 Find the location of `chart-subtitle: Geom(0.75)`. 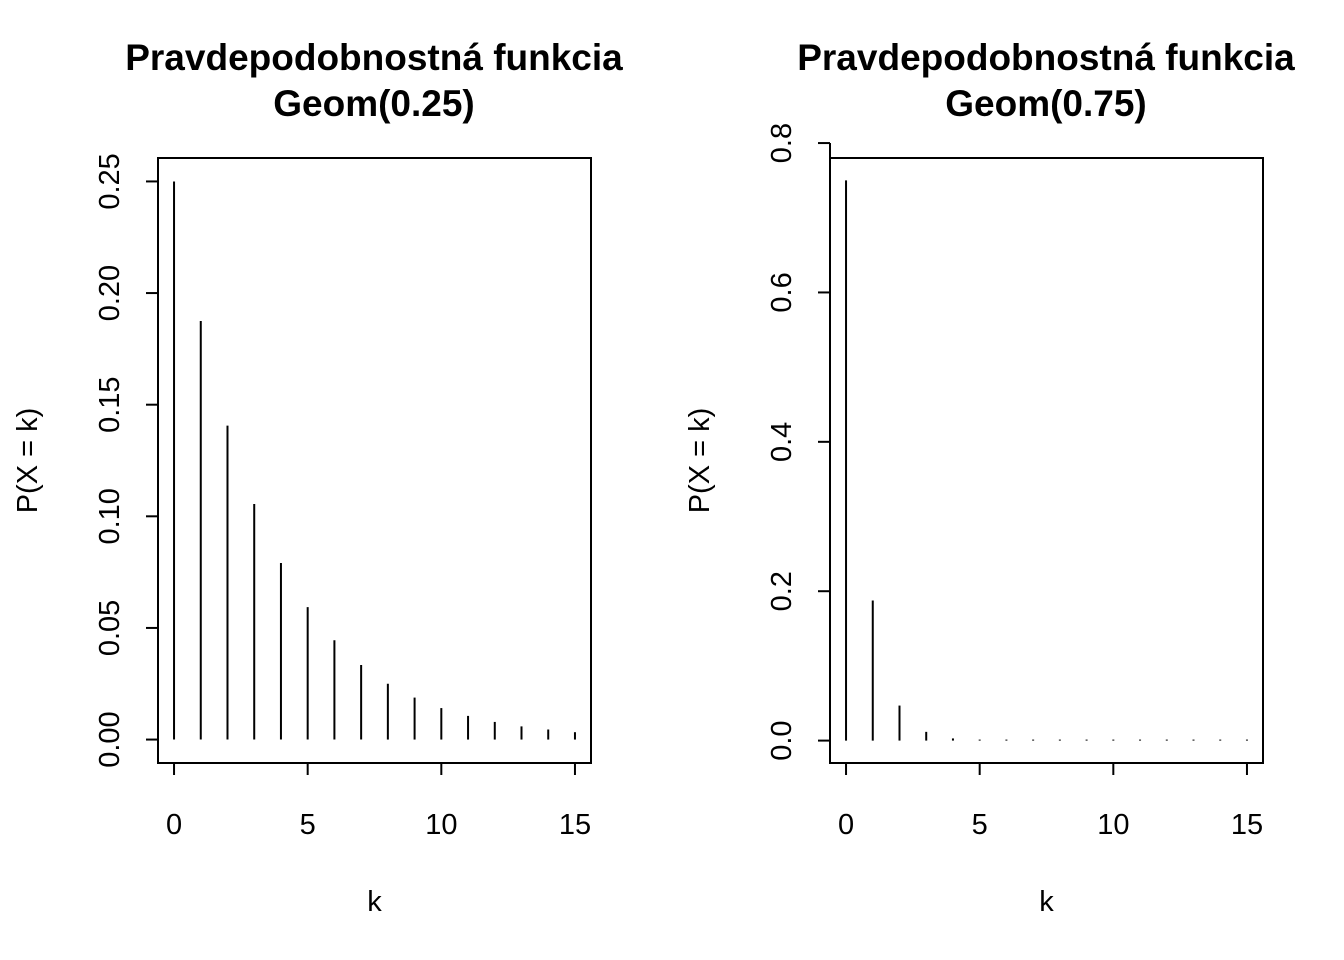

chart-subtitle: Geom(0.75) is located at coordinates (1046, 103).